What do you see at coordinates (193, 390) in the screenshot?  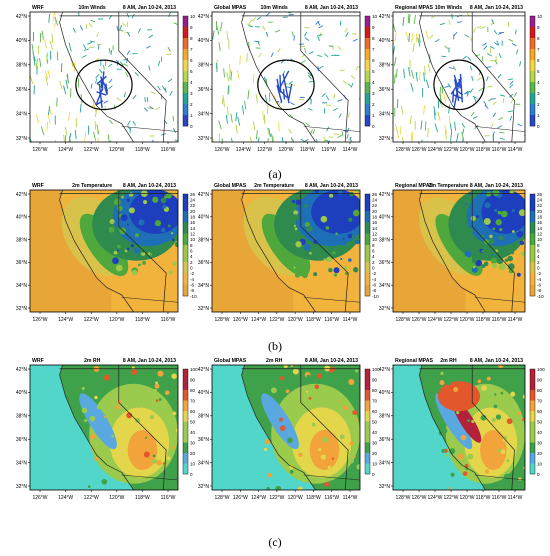 I see `colorbar-tick-label: 80` at bounding box center [193, 390].